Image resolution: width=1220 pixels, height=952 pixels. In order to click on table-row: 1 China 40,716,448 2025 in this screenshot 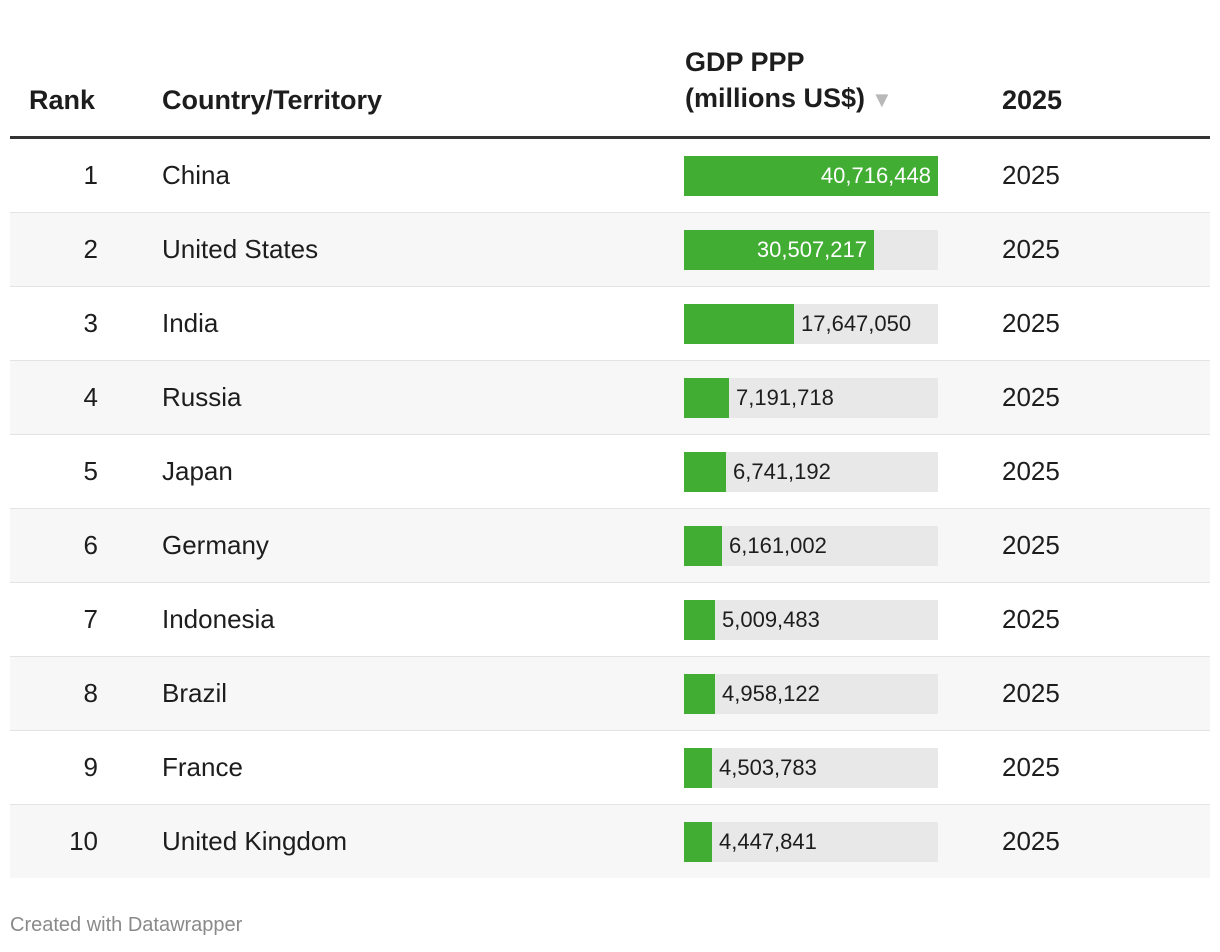, I will do `click(610, 176)`.